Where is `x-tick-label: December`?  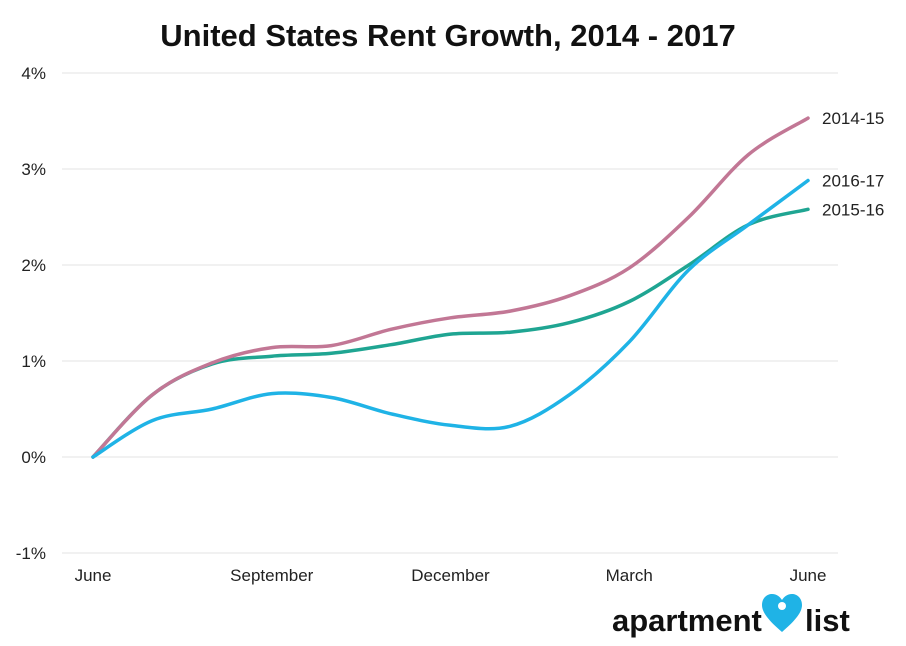 x-tick-label: December is located at coordinates (450, 575).